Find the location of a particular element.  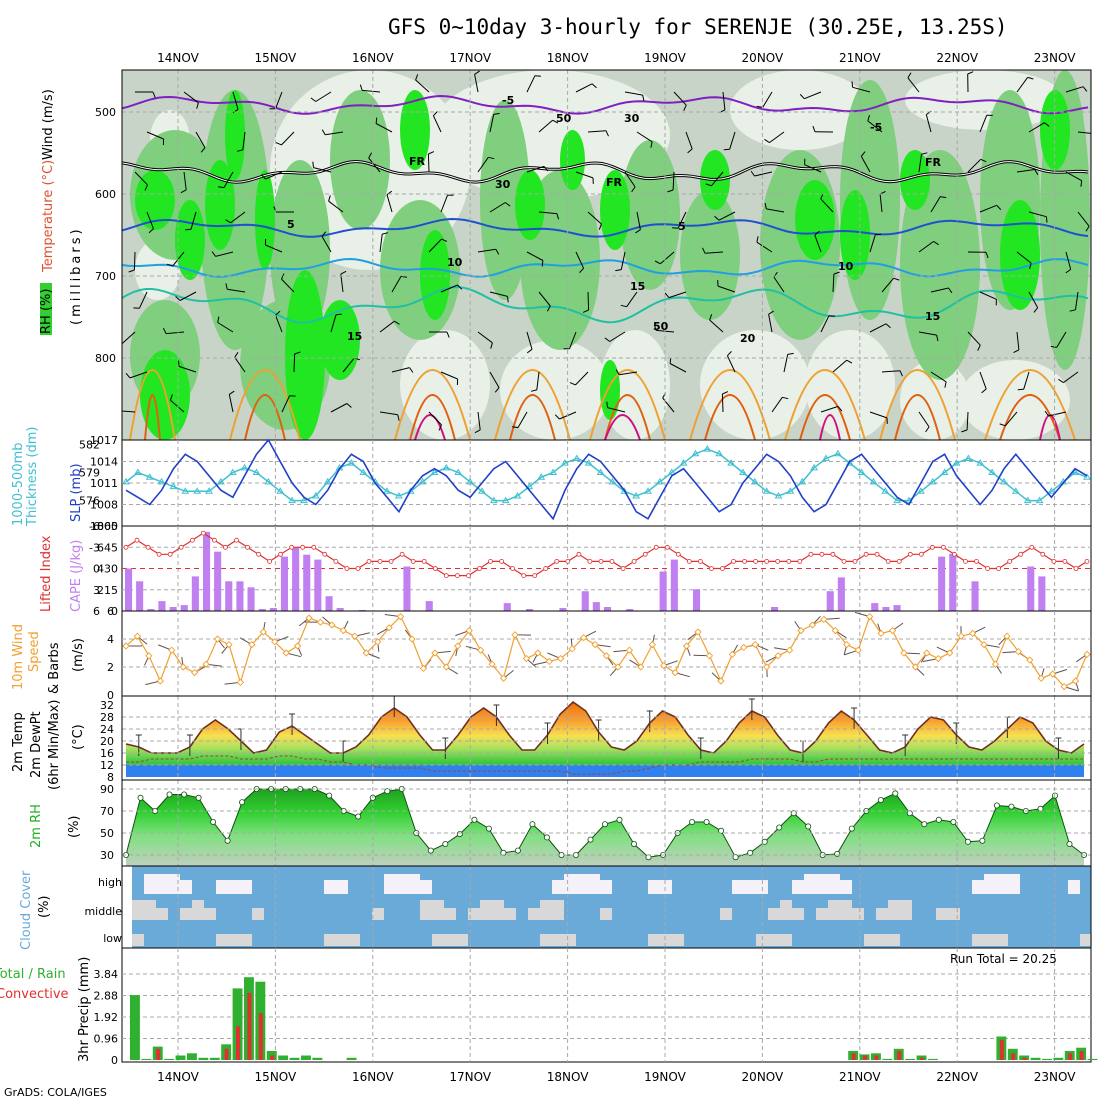

contour-label: FR is located at coordinates (614, 182).